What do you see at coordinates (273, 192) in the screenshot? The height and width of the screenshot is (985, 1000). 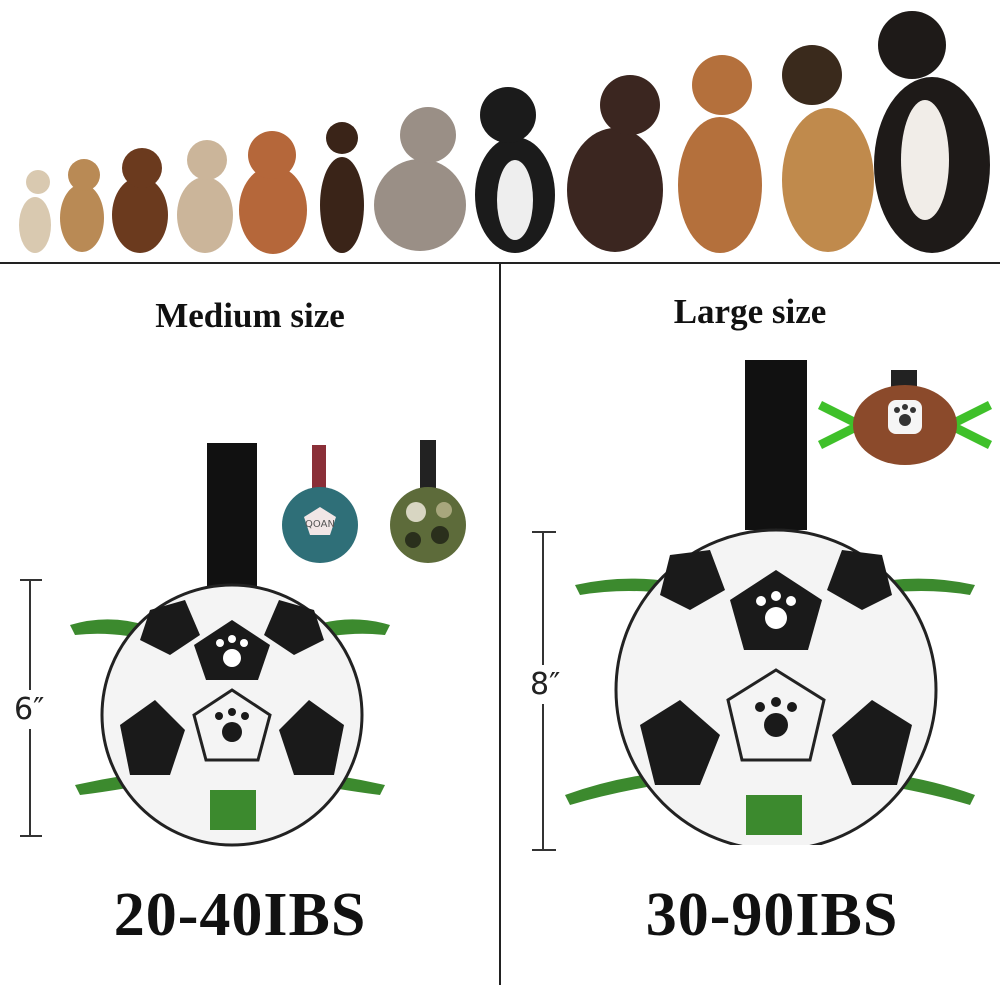 I see `dog-spaniel` at bounding box center [273, 192].